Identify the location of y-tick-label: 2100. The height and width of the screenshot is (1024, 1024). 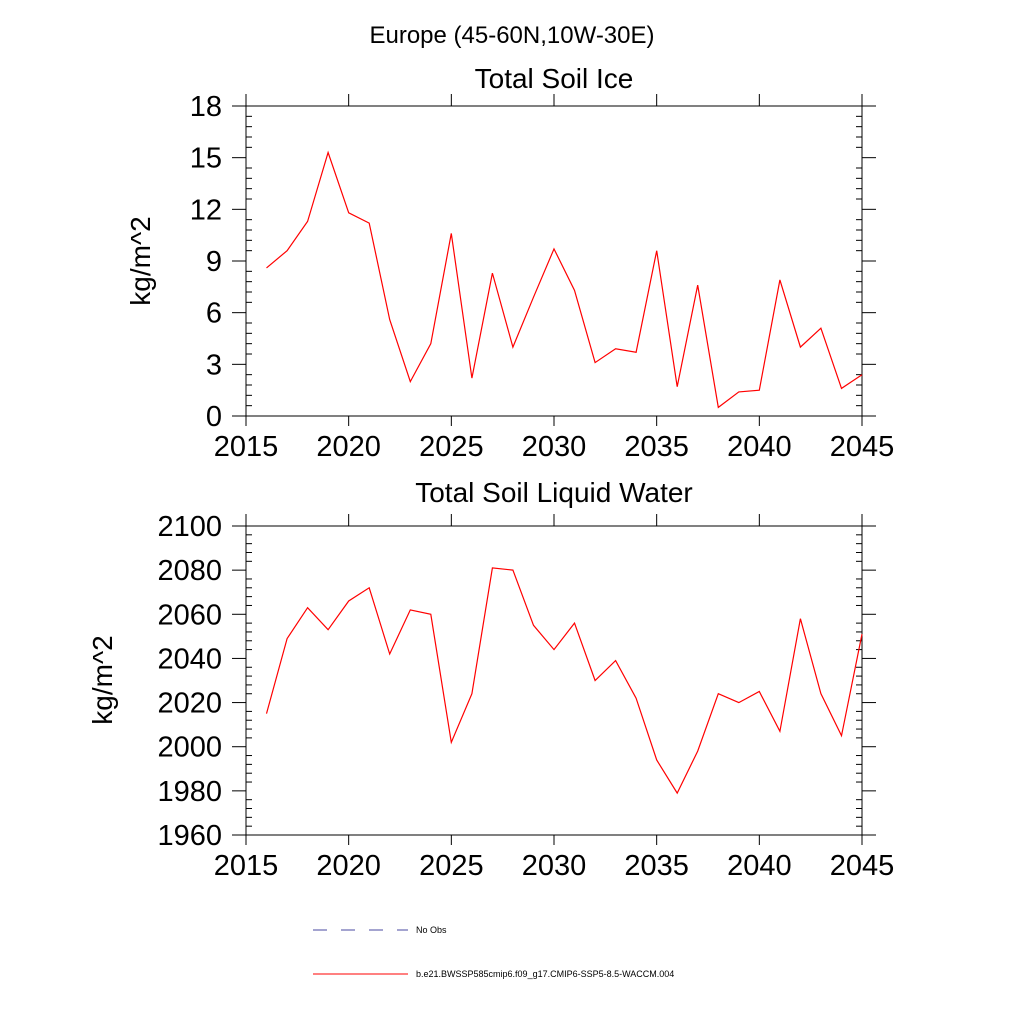
(189, 527).